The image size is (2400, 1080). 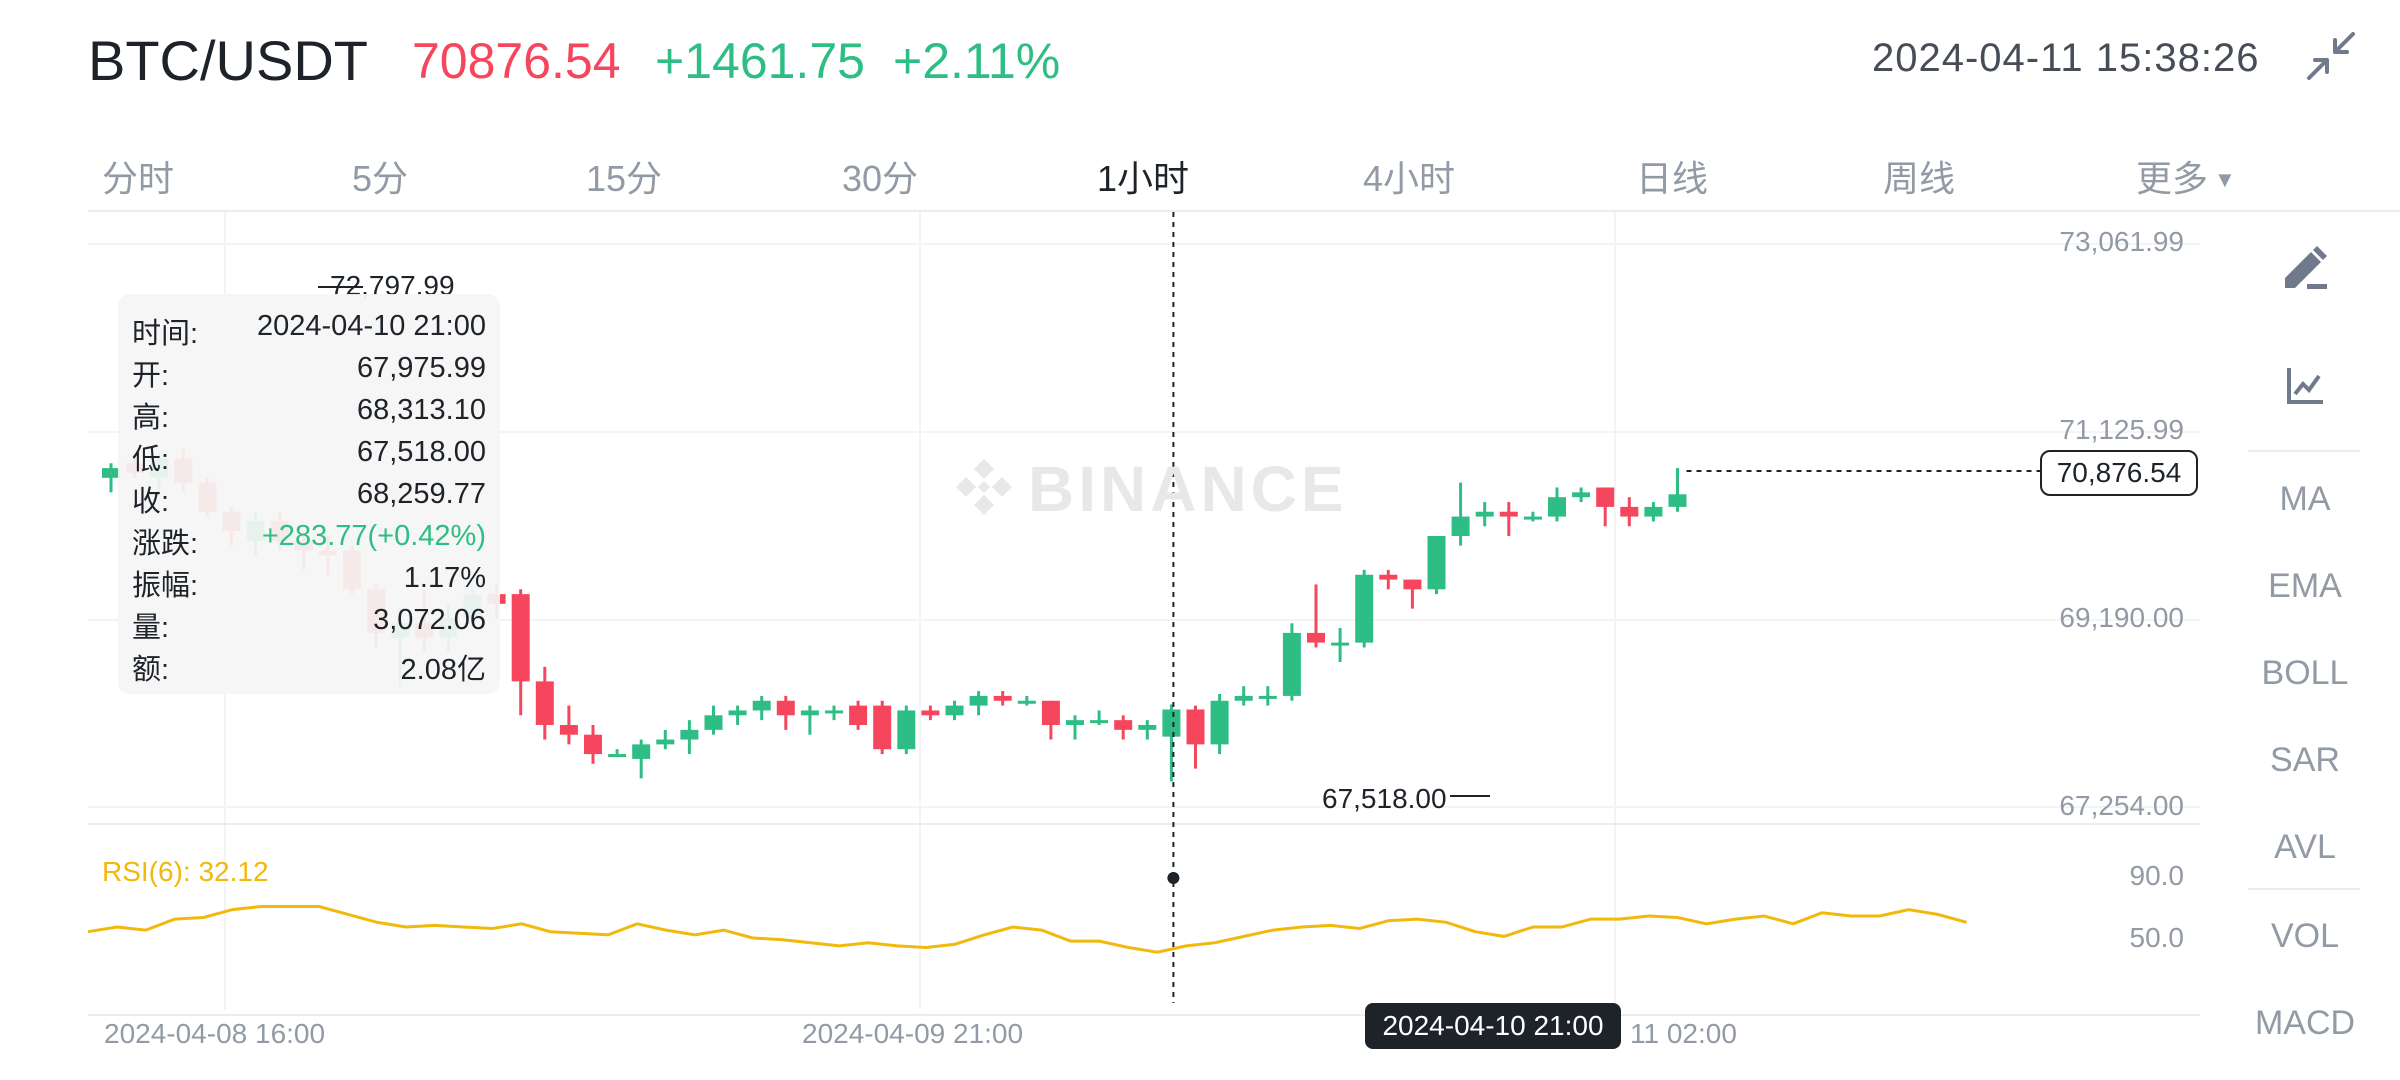 I want to click on tooltip-value: 1.17%, so click(x=444, y=578).